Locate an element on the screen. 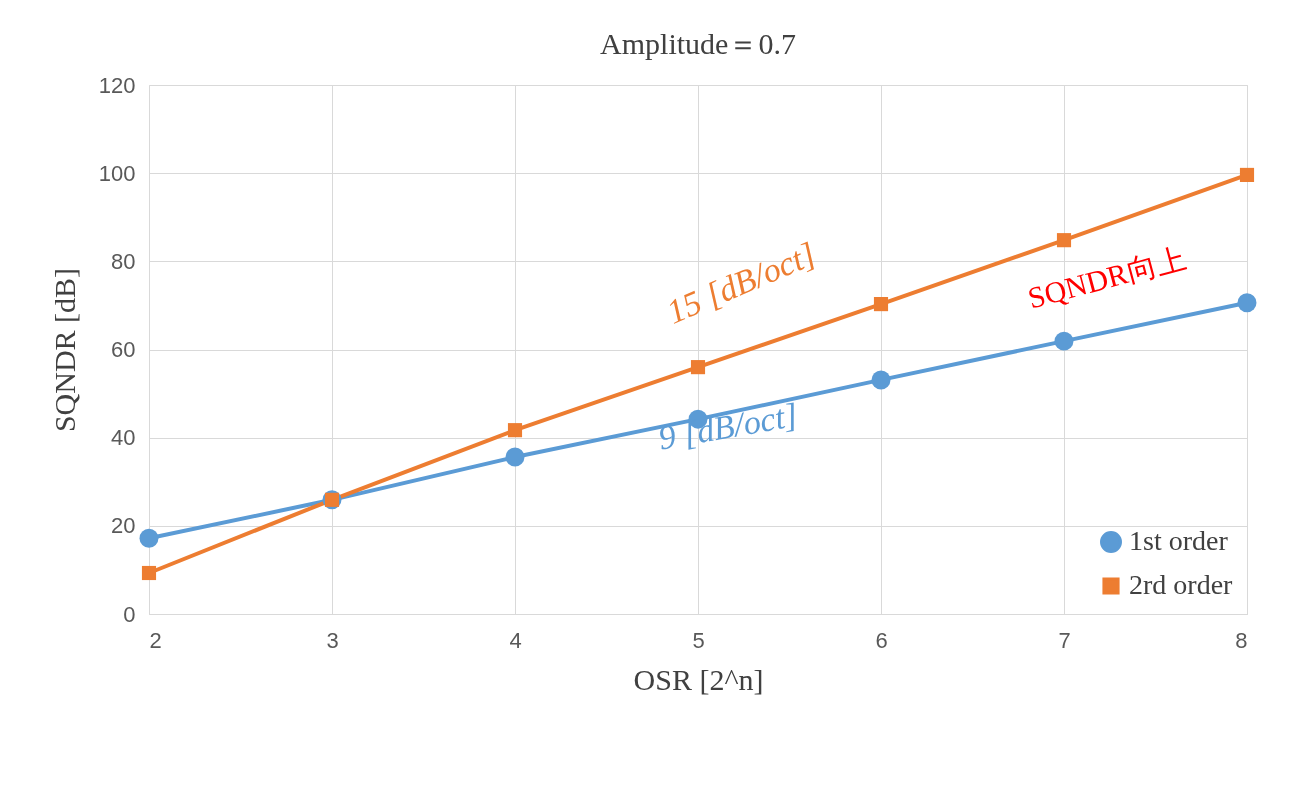 The height and width of the screenshot is (793, 1310). y-tick-label: 100 is located at coordinates (117, 173).